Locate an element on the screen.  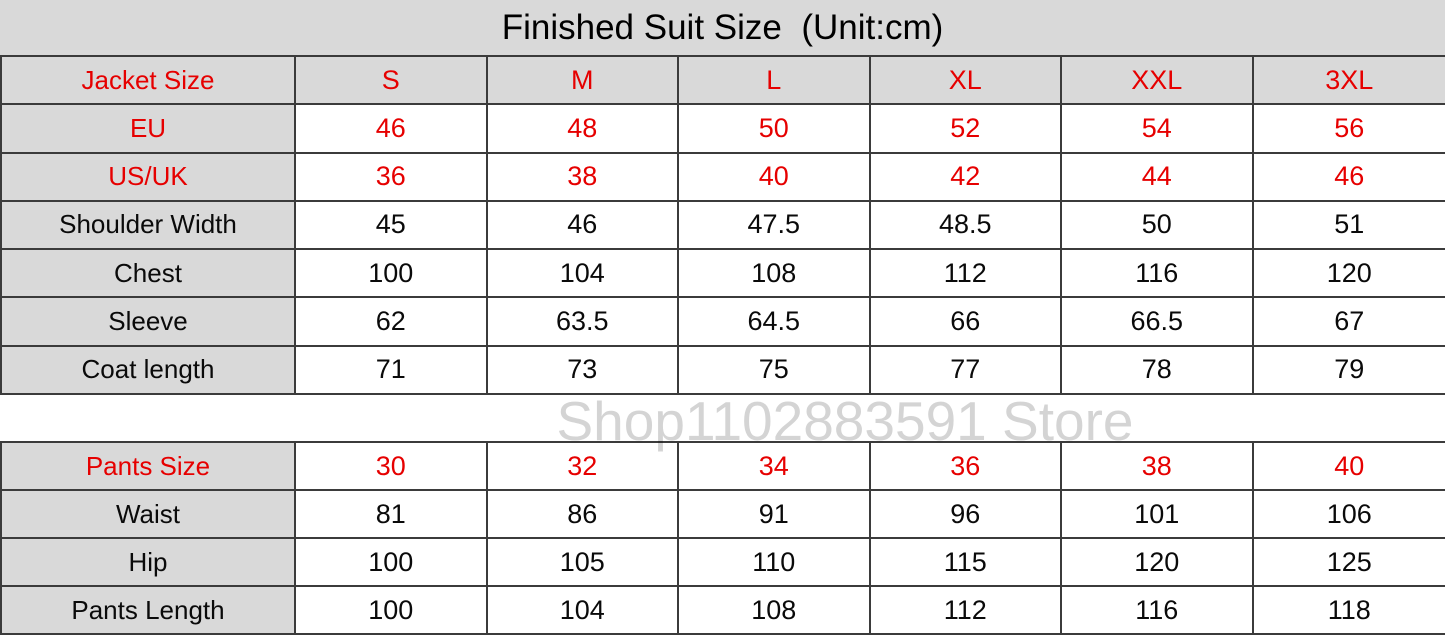
size-header-cell: S is located at coordinates (392, 81).